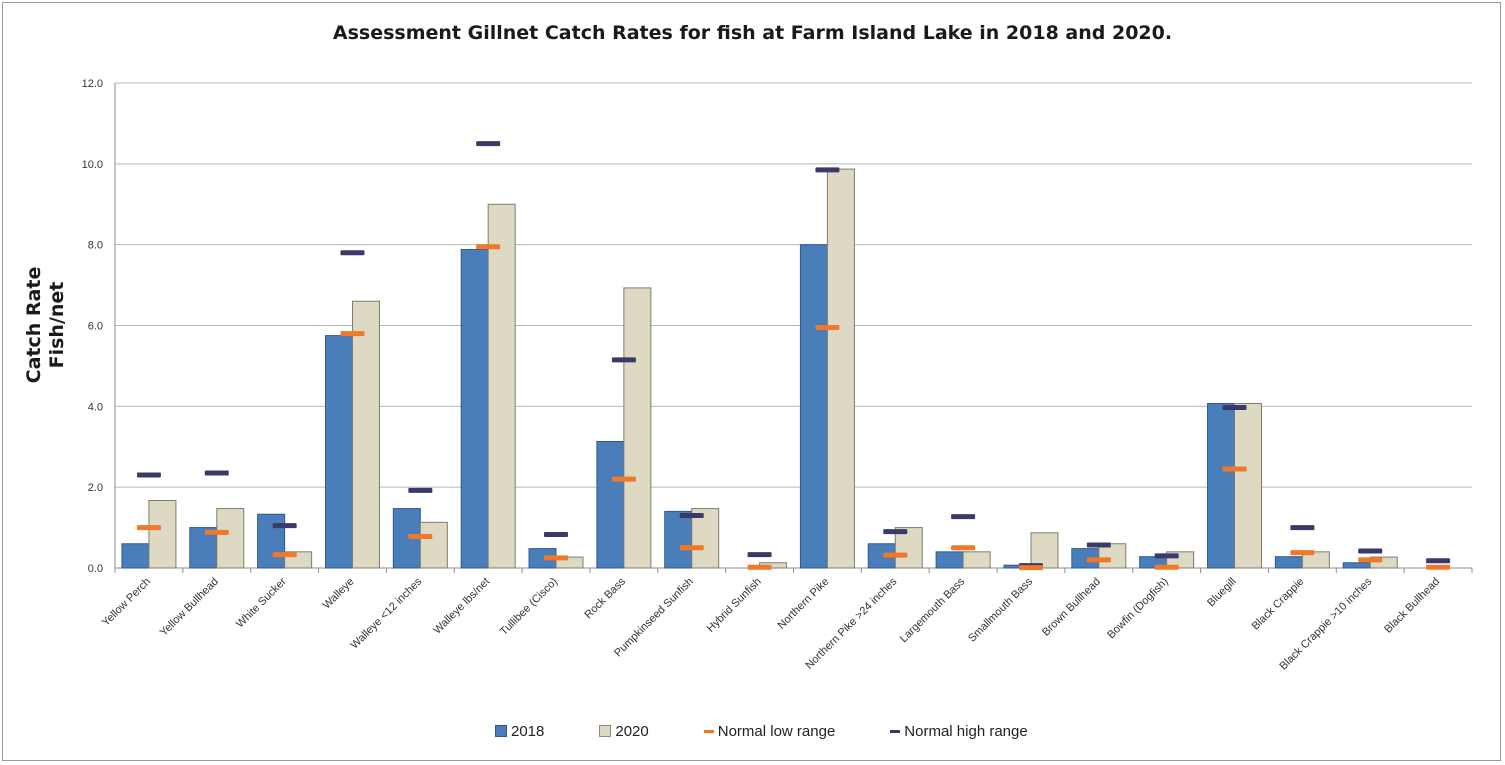 This screenshot has height=765, width=1505. What do you see at coordinates (605, 731) in the screenshot?
I see `legend-swatch-2020` at bounding box center [605, 731].